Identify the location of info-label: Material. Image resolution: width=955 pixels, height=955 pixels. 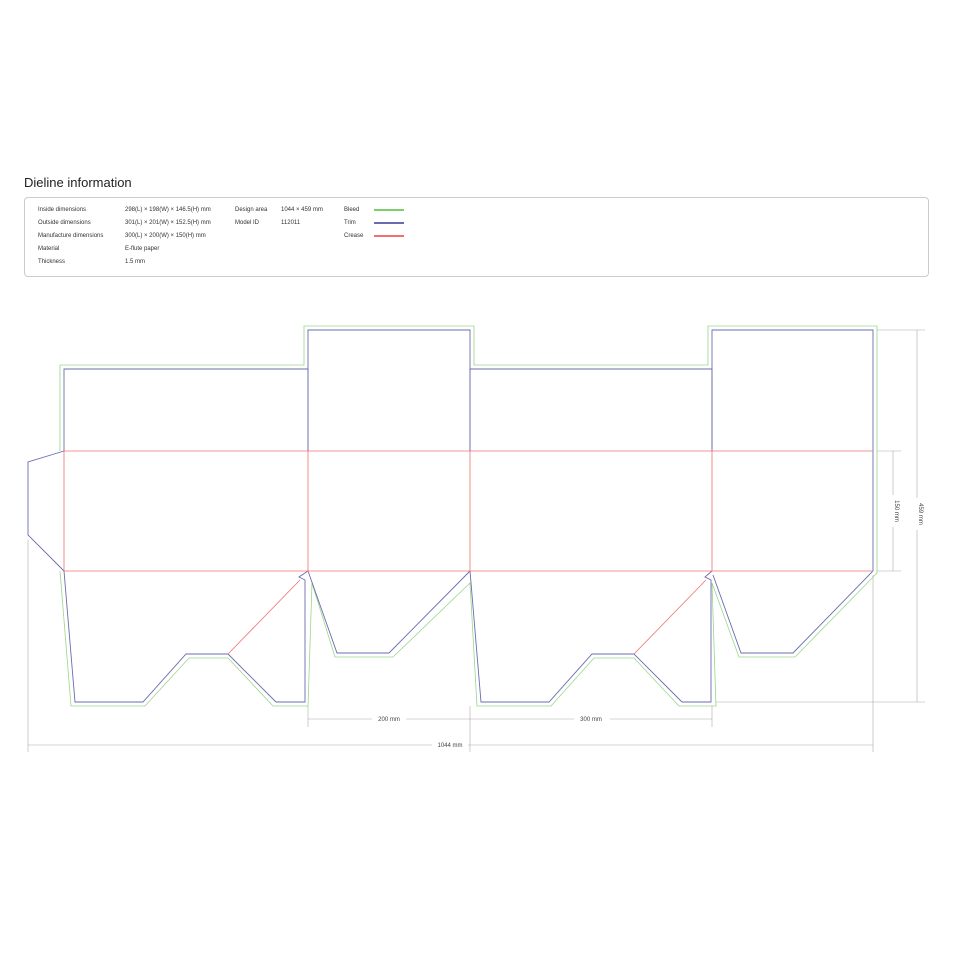
(49, 249).